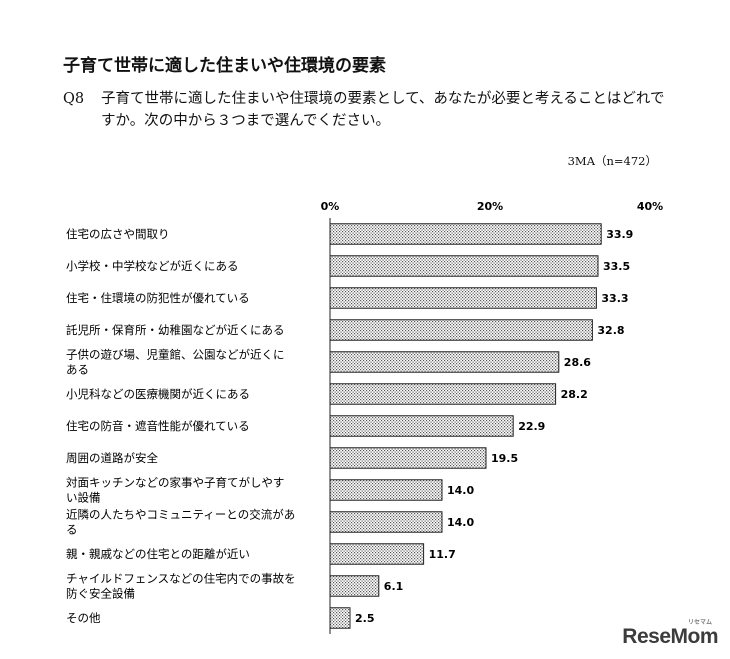 This screenshot has height=659, width=730. What do you see at coordinates (394, 586) in the screenshot?
I see `value-label: 6.1` at bounding box center [394, 586].